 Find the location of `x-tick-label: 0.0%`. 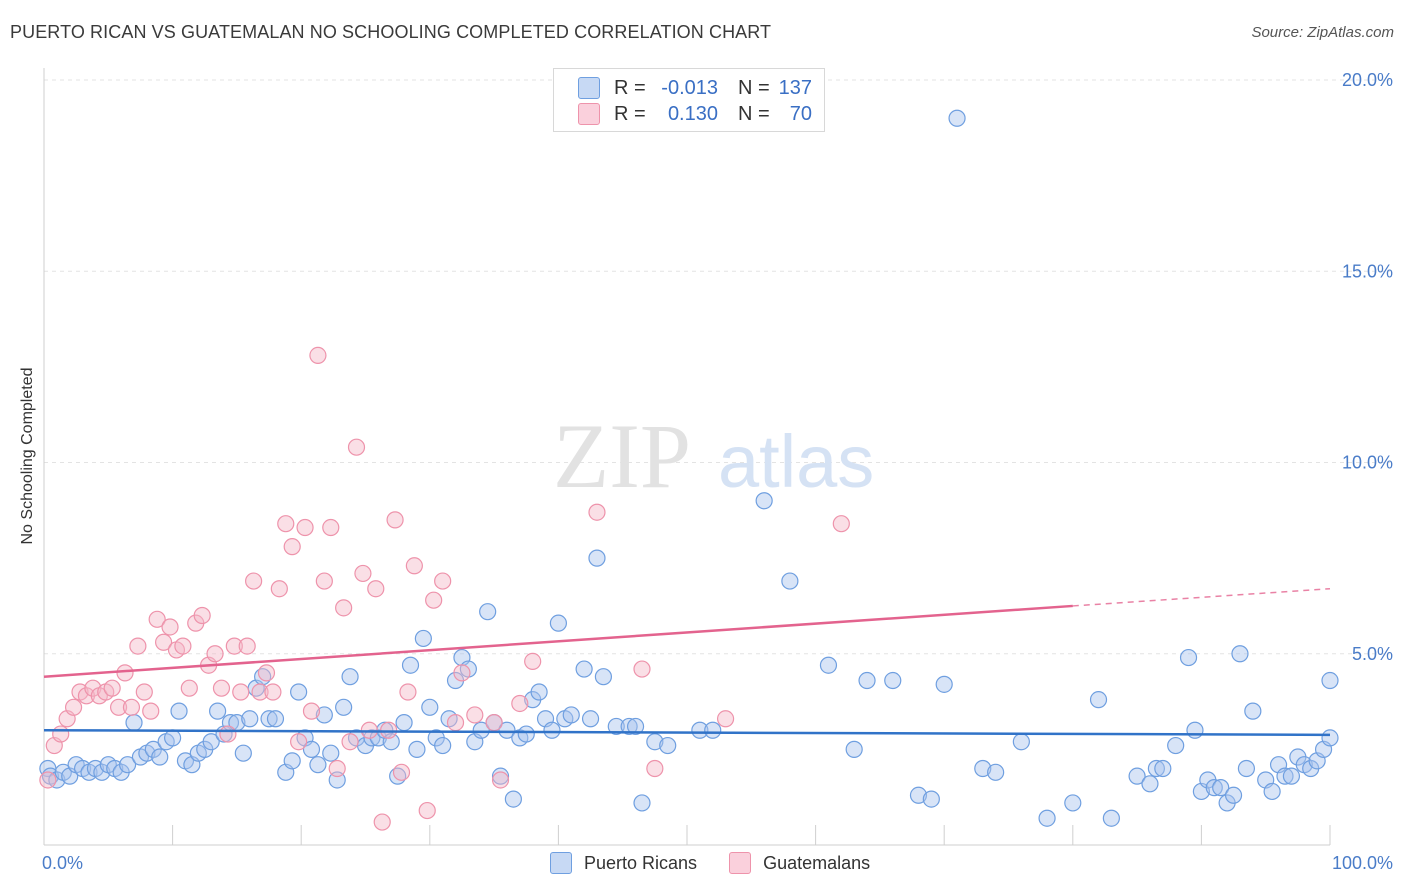

x-tick-label: 0.0% is located at coordinates (62, 863).